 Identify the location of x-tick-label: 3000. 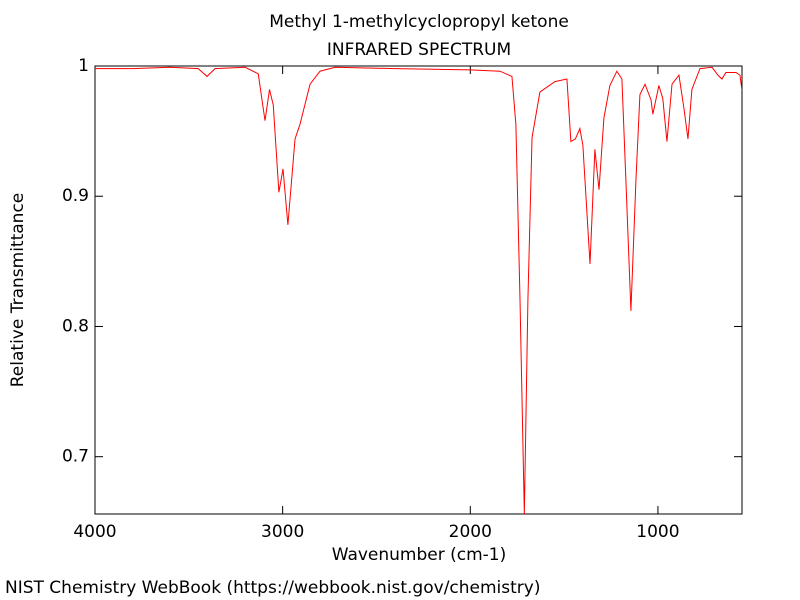
(282, 532).